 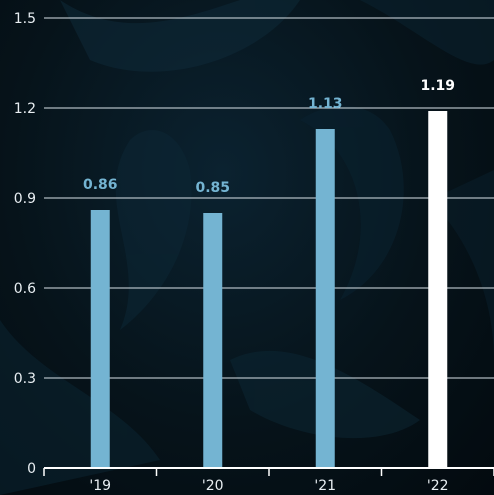 What do you see at coordinates (100, 486) in the screenshot?
I see `x-tick-label: '19` at bounding box center [100, 486].